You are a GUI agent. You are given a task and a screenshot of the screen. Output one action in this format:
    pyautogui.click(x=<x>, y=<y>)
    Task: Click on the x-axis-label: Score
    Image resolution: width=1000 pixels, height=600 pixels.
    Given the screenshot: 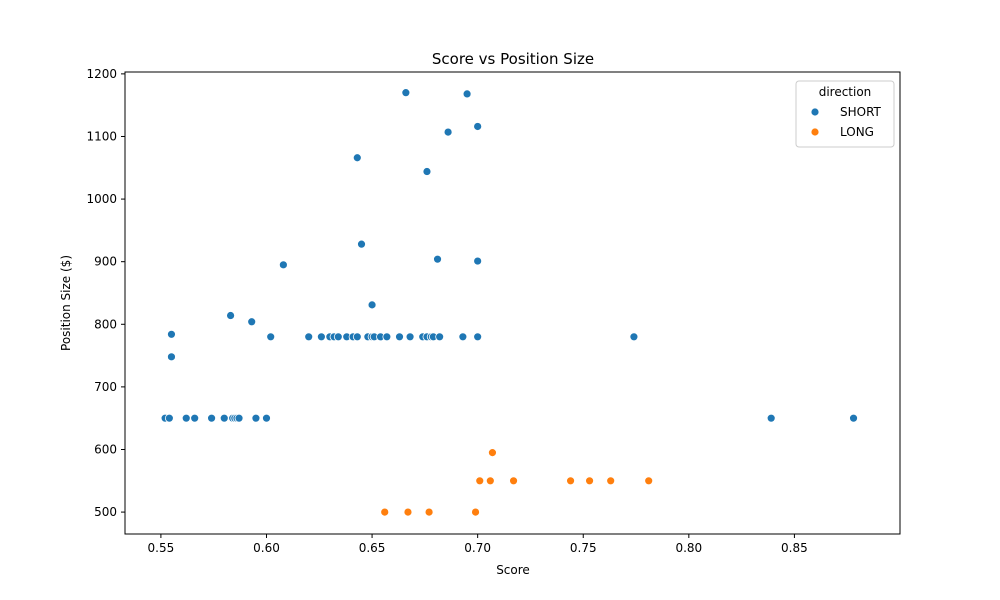 What is the action you would take?
    pyautogui.click(x=513, y=570)
    